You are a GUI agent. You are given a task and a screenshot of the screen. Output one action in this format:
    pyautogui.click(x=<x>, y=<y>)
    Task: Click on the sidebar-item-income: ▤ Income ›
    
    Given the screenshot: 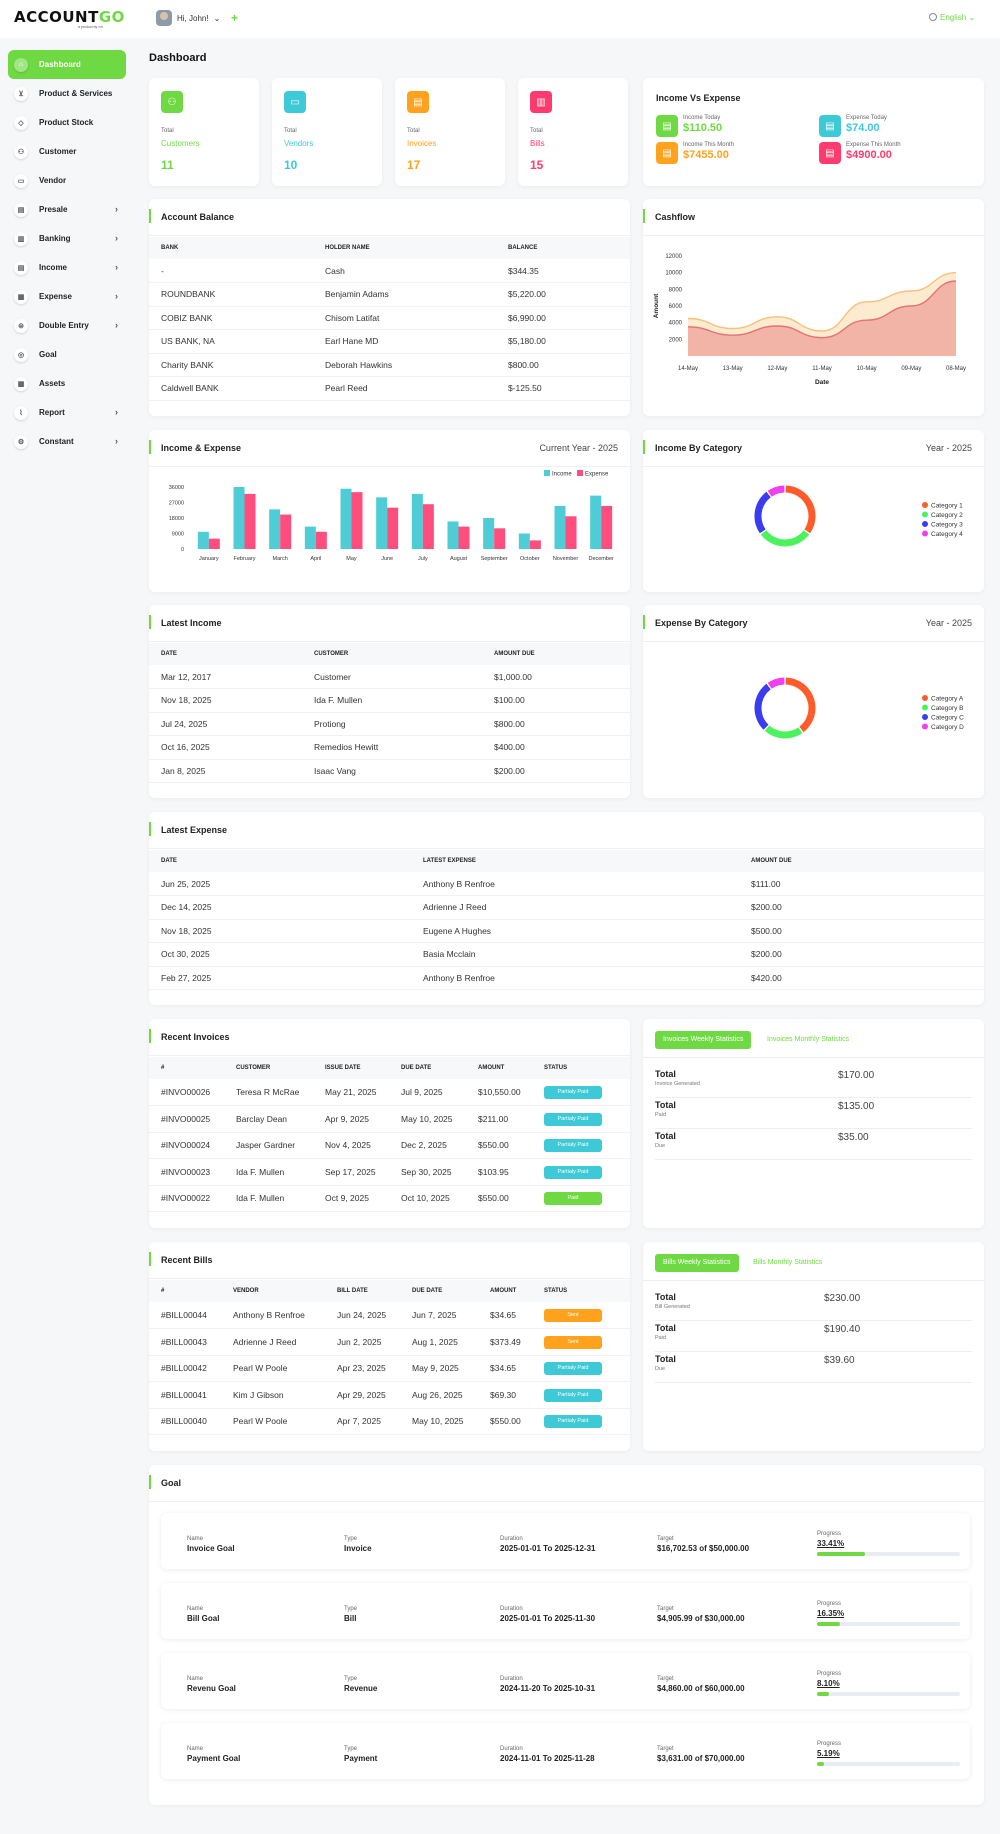 What is the action you would take?
    pyautogui.click(x=67, y=267)
    